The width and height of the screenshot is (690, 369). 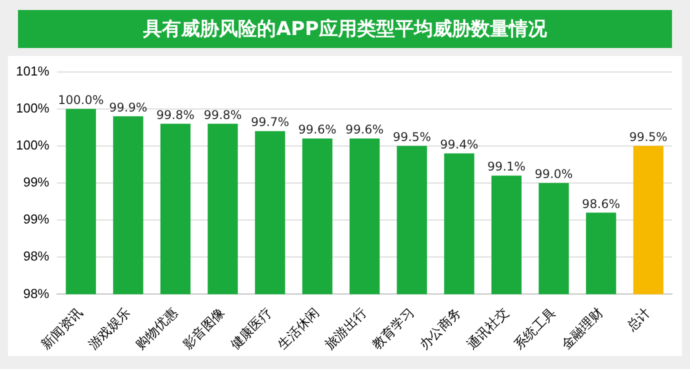 I want to click on x-tick-label: 系统工具, so click(x=534, y=328).